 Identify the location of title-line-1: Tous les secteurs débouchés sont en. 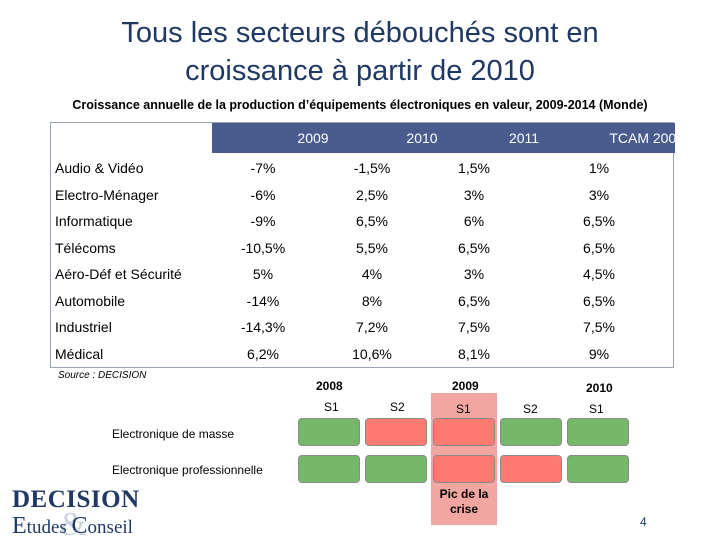
(360, 33).